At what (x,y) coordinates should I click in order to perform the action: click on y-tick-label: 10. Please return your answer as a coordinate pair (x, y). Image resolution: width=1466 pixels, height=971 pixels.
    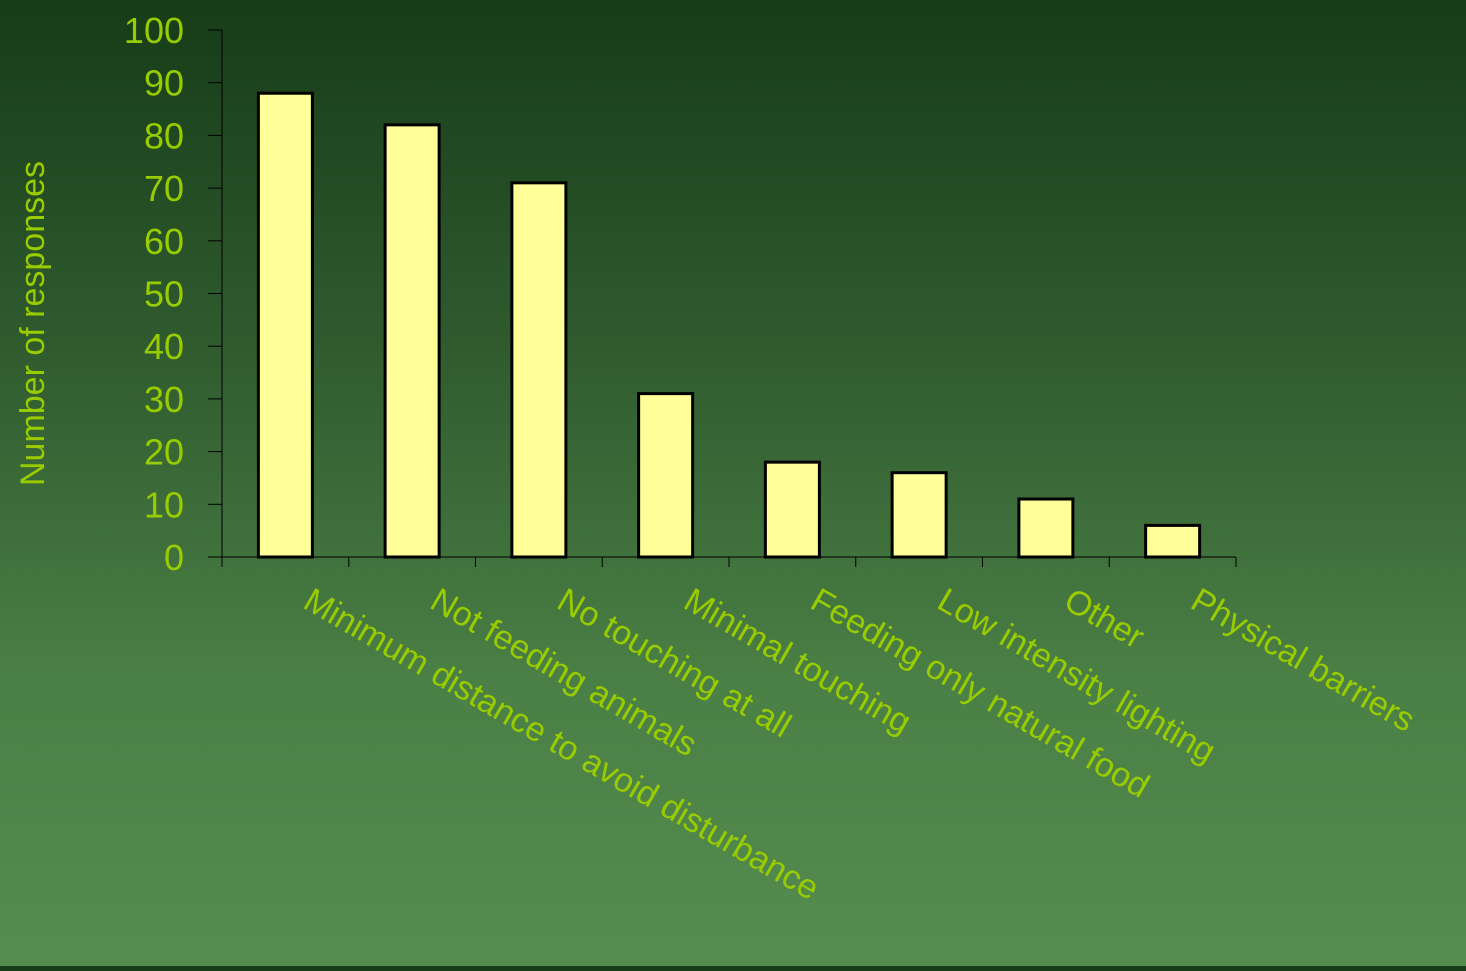
    Looking at the image, I should click on (164, 504).